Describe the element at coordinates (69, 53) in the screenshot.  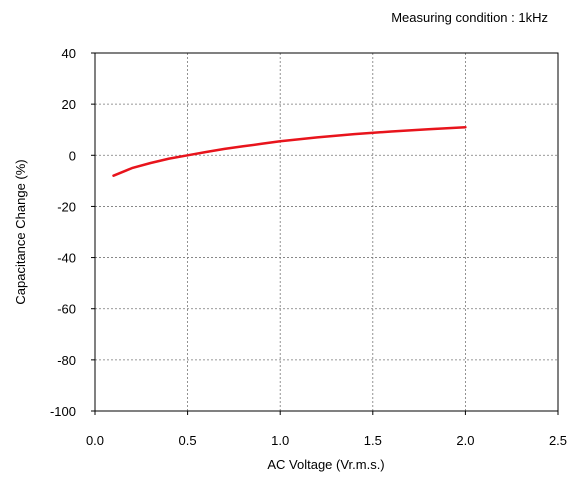
I see `y-tick-label: 40` at that location.